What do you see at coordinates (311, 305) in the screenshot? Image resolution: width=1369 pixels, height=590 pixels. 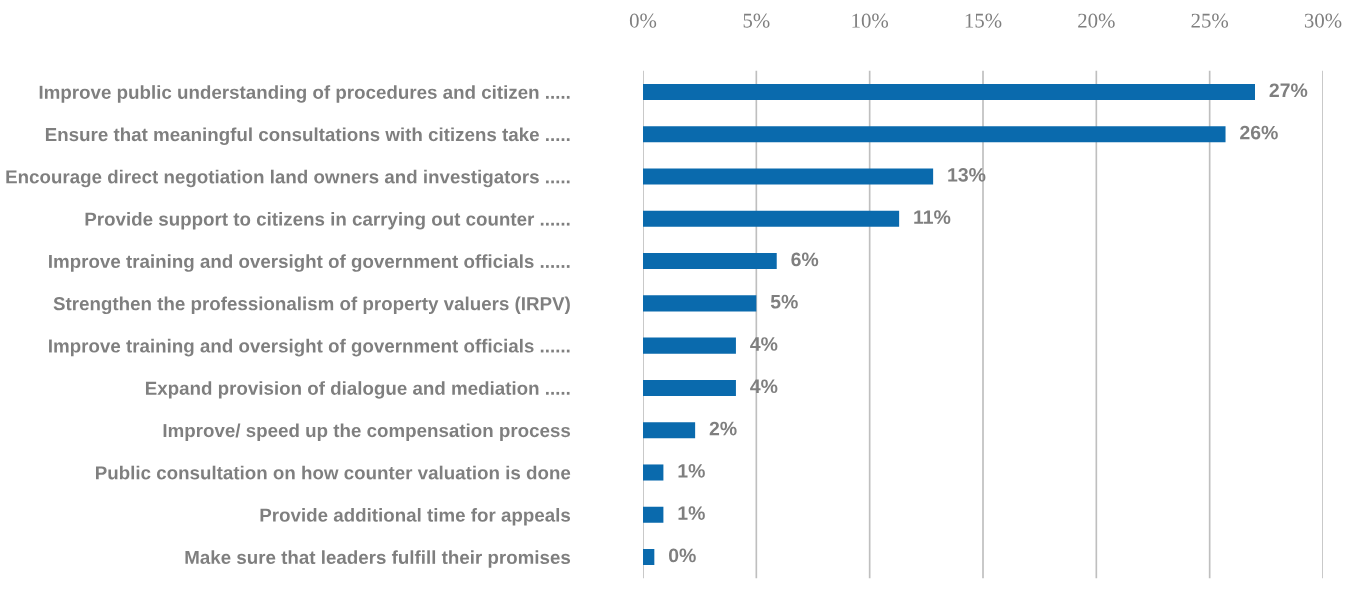 I see `y-tick-label: Strengthen the professionalism of property valuers (IRPV)` at bounding box center [311, 305].